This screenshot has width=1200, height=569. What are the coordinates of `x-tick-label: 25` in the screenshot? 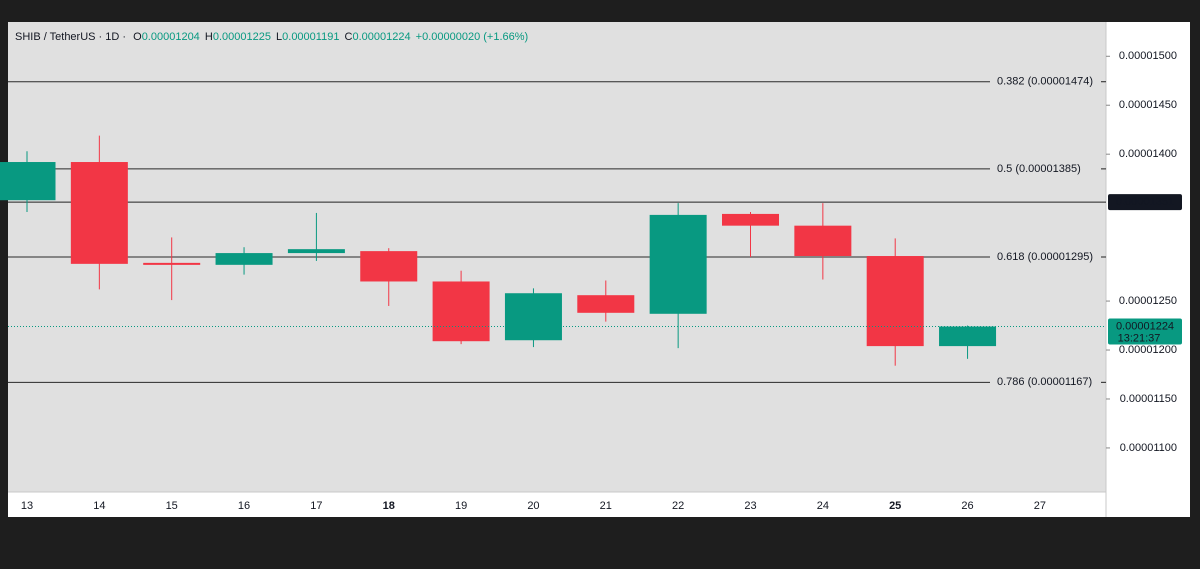 It's located at (895, 506).